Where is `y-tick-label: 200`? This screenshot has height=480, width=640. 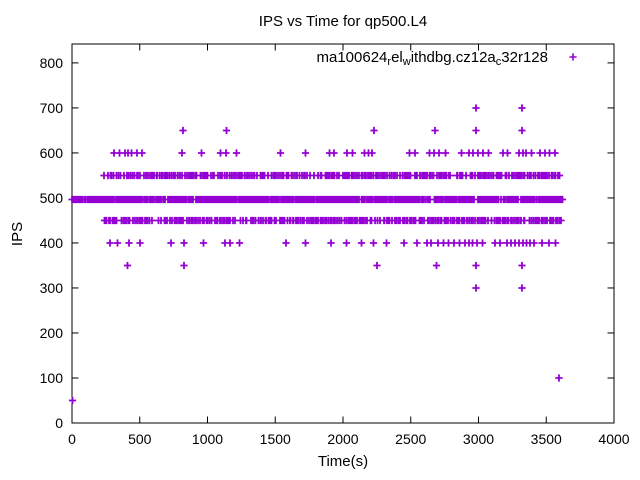
y-tick-label: 200 is located at coordinates (52, 333).